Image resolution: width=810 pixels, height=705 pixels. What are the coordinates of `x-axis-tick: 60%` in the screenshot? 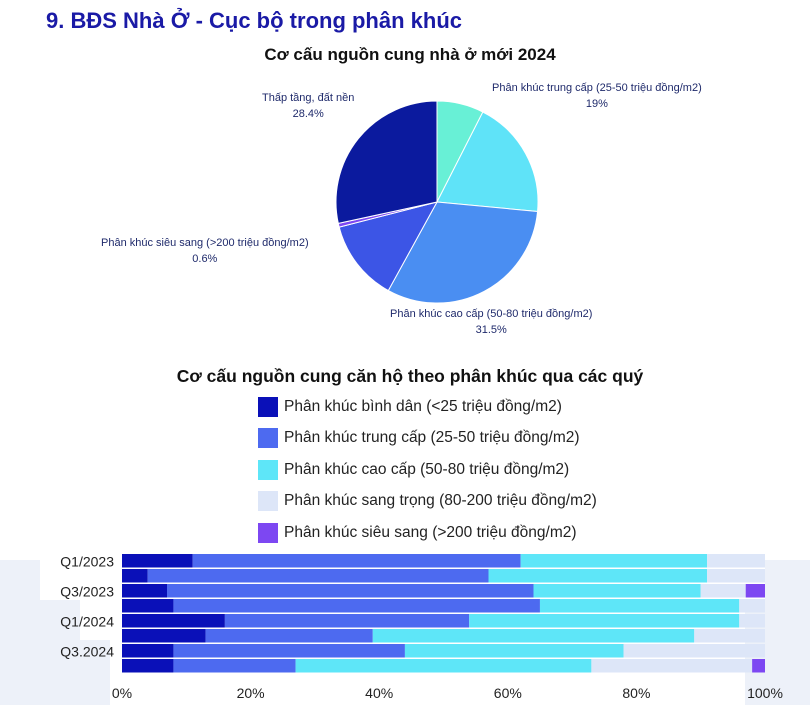 It's located at (508, 693).